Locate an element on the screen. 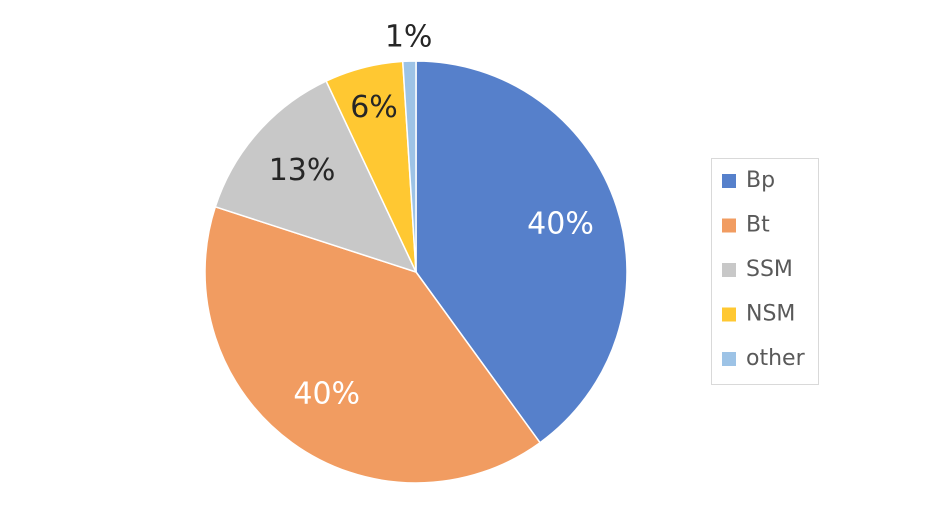 This screenshot has width=950, height=532. legend-label: Bp is located at coordinates (760, 180).